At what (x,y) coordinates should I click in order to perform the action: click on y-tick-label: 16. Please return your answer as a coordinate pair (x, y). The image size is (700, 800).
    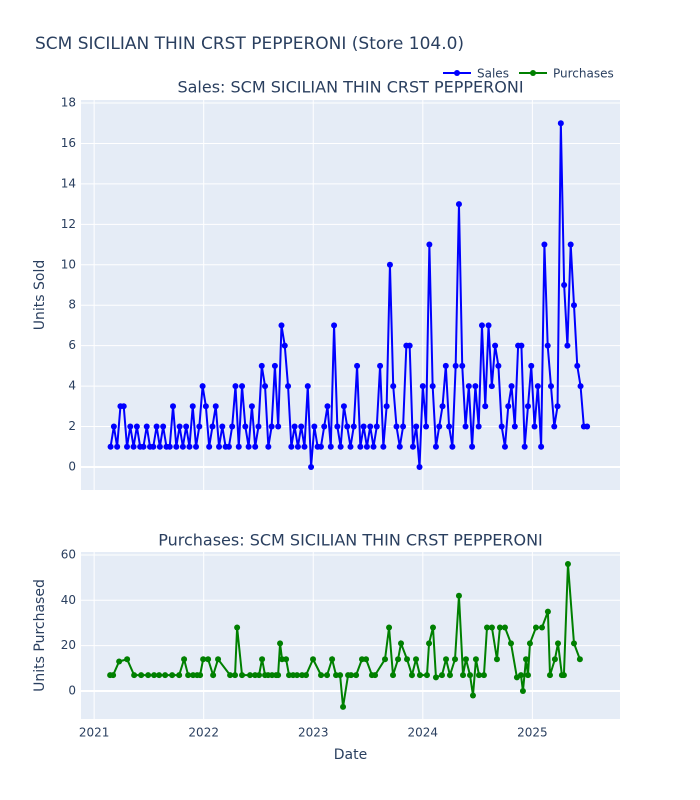
    Looking at the image, I should click on (68, 143).